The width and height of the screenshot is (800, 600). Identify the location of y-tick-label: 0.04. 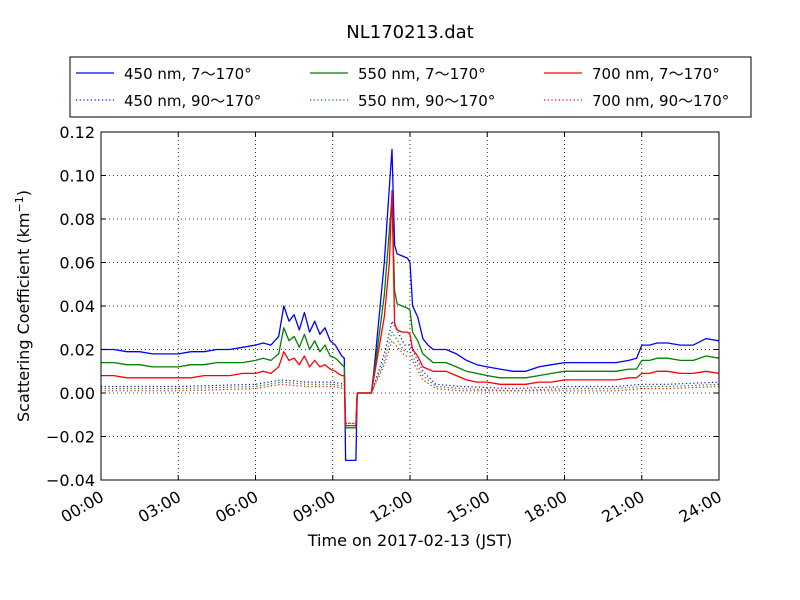
(77, 306).